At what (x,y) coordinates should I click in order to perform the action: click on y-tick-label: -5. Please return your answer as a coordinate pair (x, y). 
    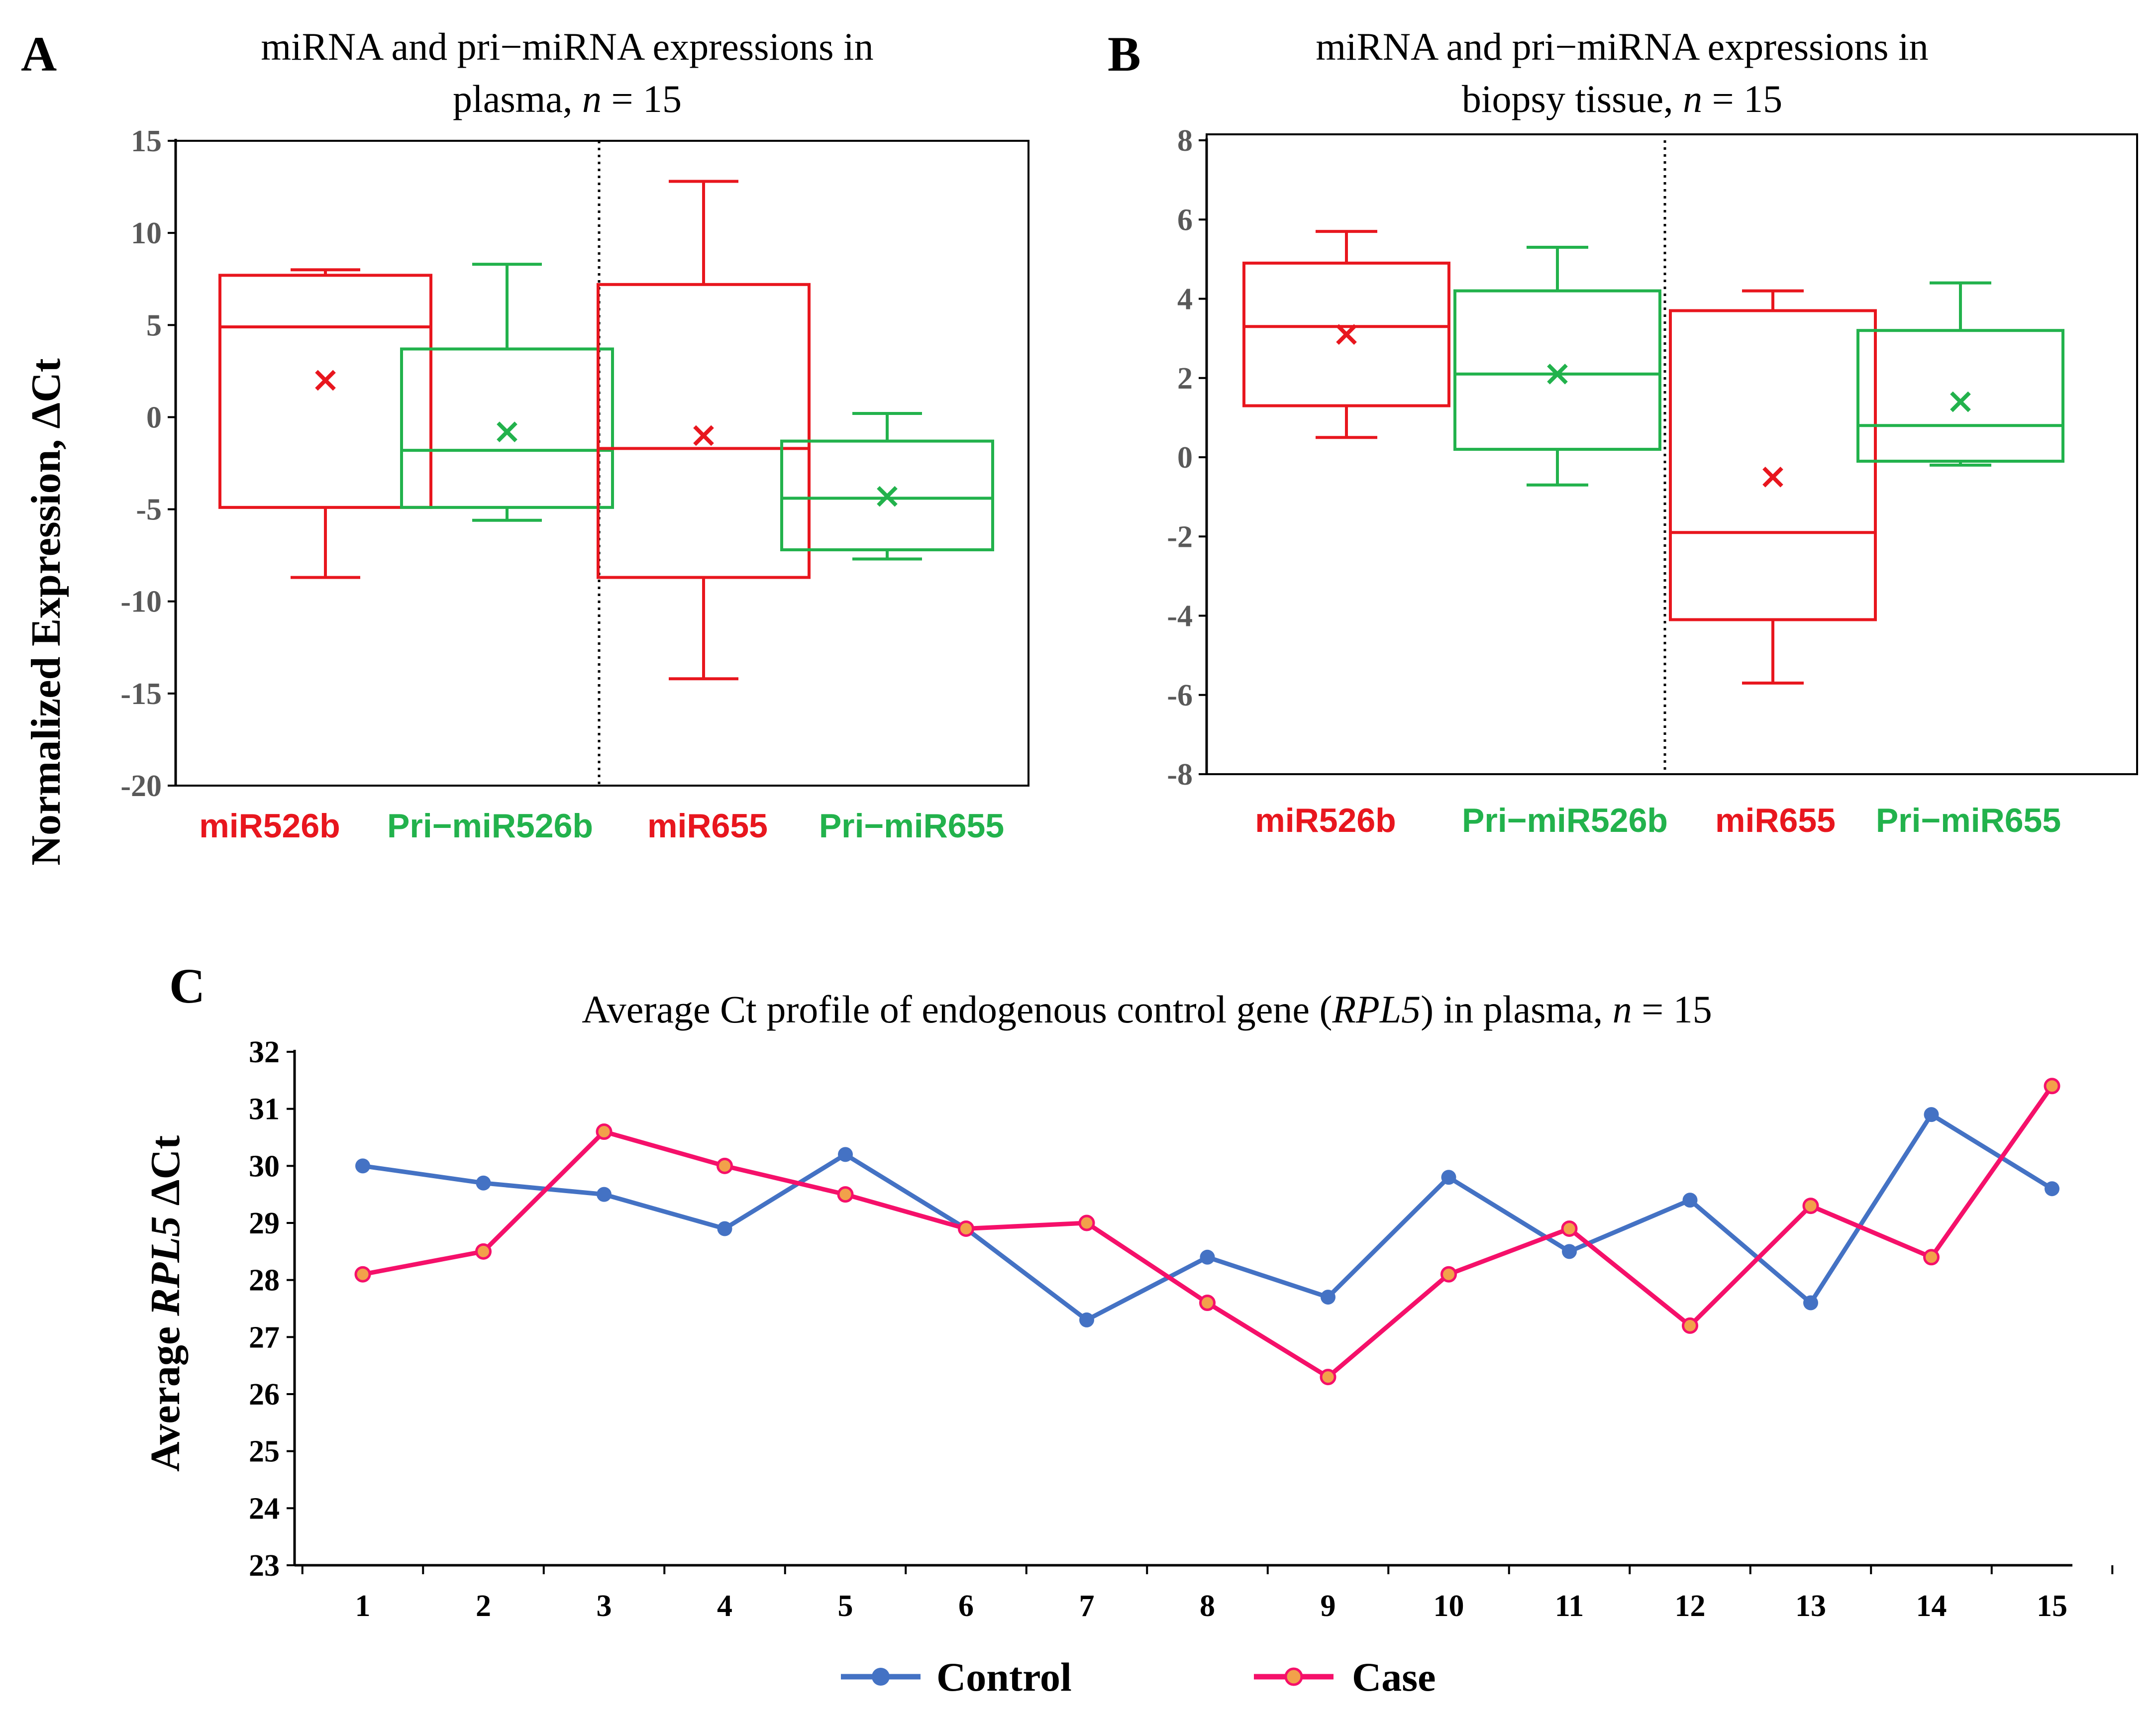
    Looking at the image, I should click on (149, 510).